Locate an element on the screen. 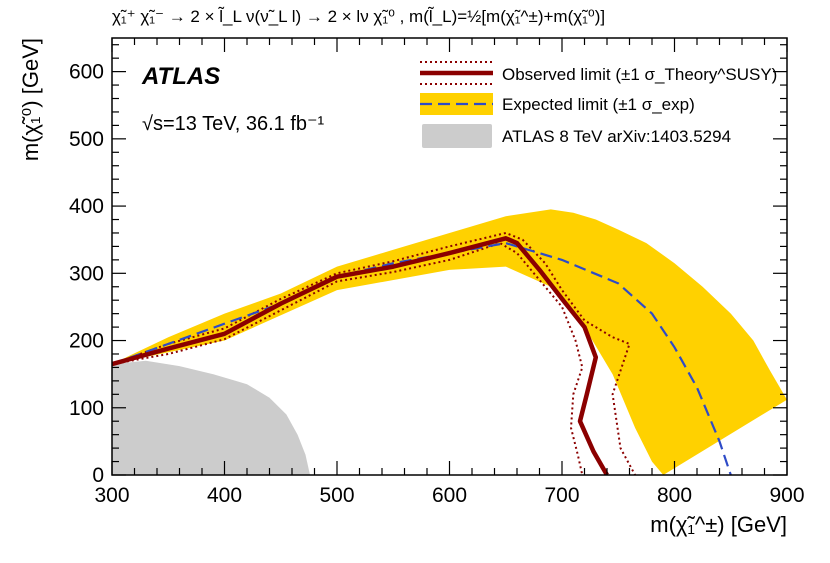 Image resolution: width=830 pixels, height=563 pixels. atlas-label: ATLAS is located at coordinates (180, 76).